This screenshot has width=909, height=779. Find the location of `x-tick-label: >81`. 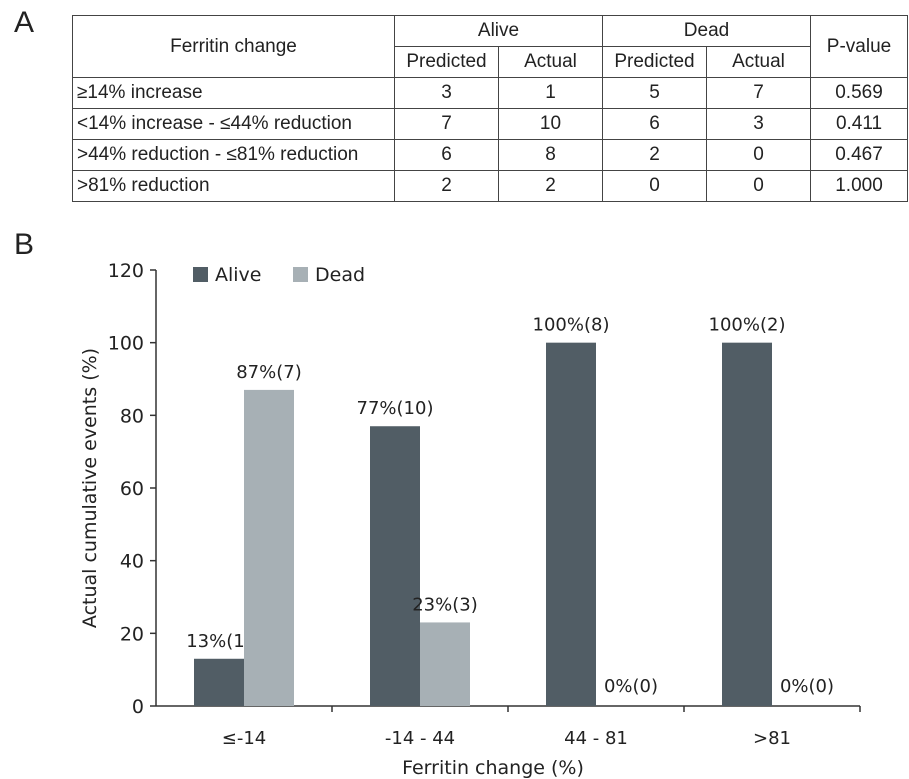

x-tick-label: >81 is located at coordinates (772, 738).